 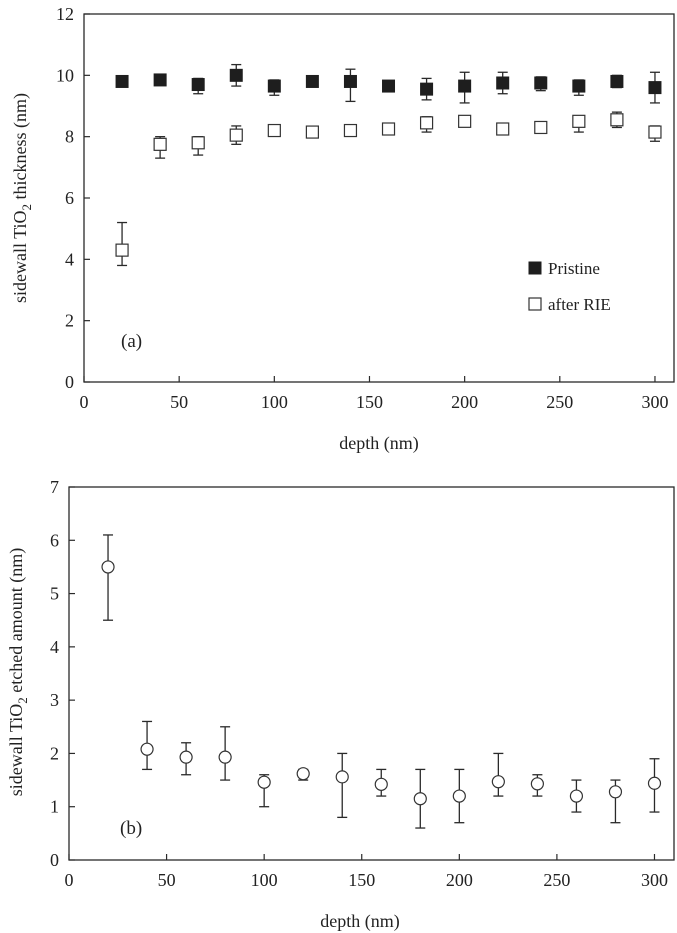 What do you see at coordinates (378, 443) in the screenshot?
I see `x-axis-label-a: depth (nm)` at bounding box center [378, 443].